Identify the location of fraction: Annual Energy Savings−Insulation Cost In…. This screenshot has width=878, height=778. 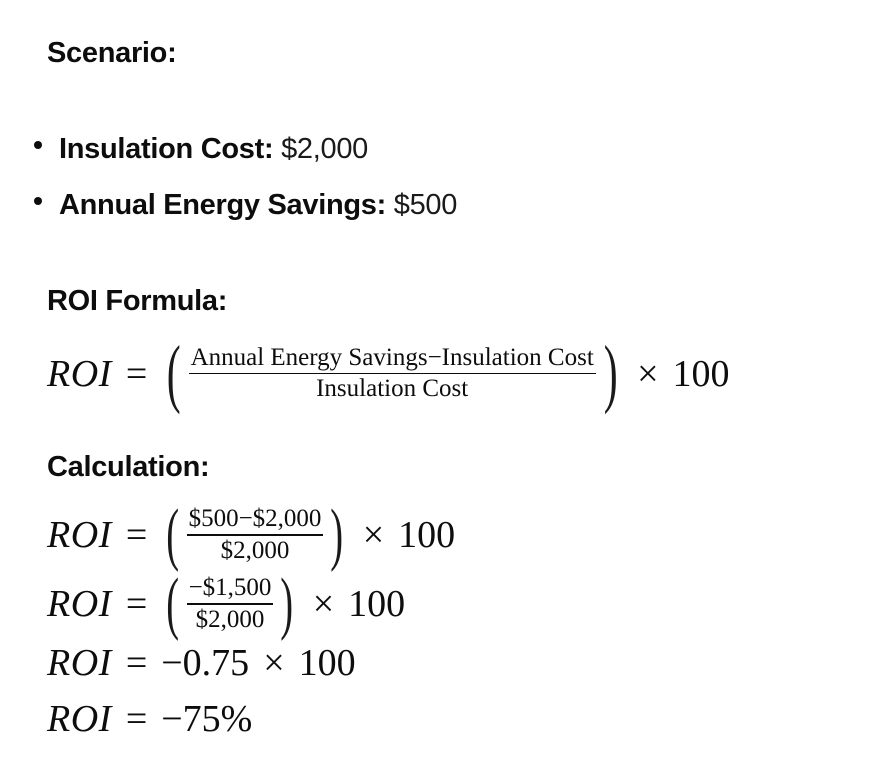
(392, 373).